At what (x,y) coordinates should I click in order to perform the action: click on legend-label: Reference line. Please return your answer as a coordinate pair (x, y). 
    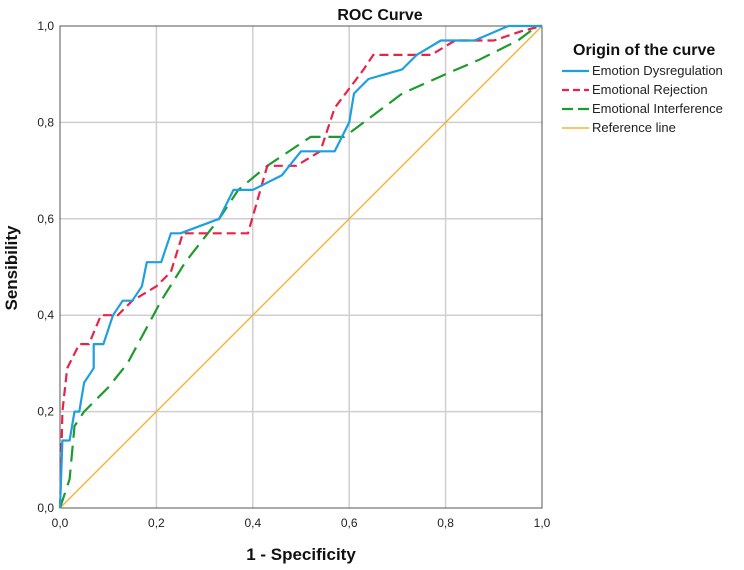
    Looking at the image, I should click on (634, 127).